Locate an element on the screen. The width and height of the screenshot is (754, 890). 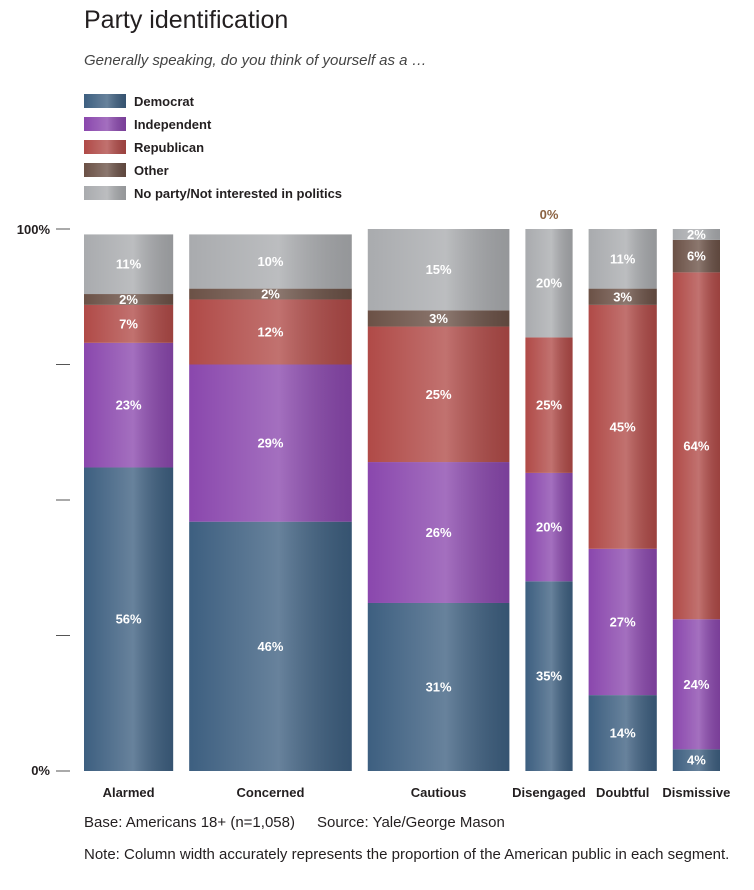
column-concerned: 46% 29% 12% 2% 10% is located at coordinates (270, 502).